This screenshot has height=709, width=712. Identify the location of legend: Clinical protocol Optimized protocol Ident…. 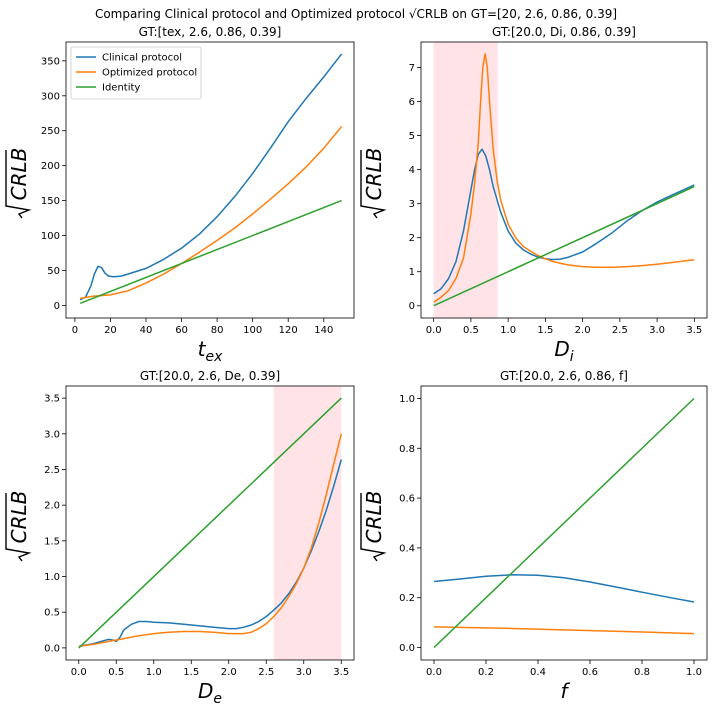
(136, 73).